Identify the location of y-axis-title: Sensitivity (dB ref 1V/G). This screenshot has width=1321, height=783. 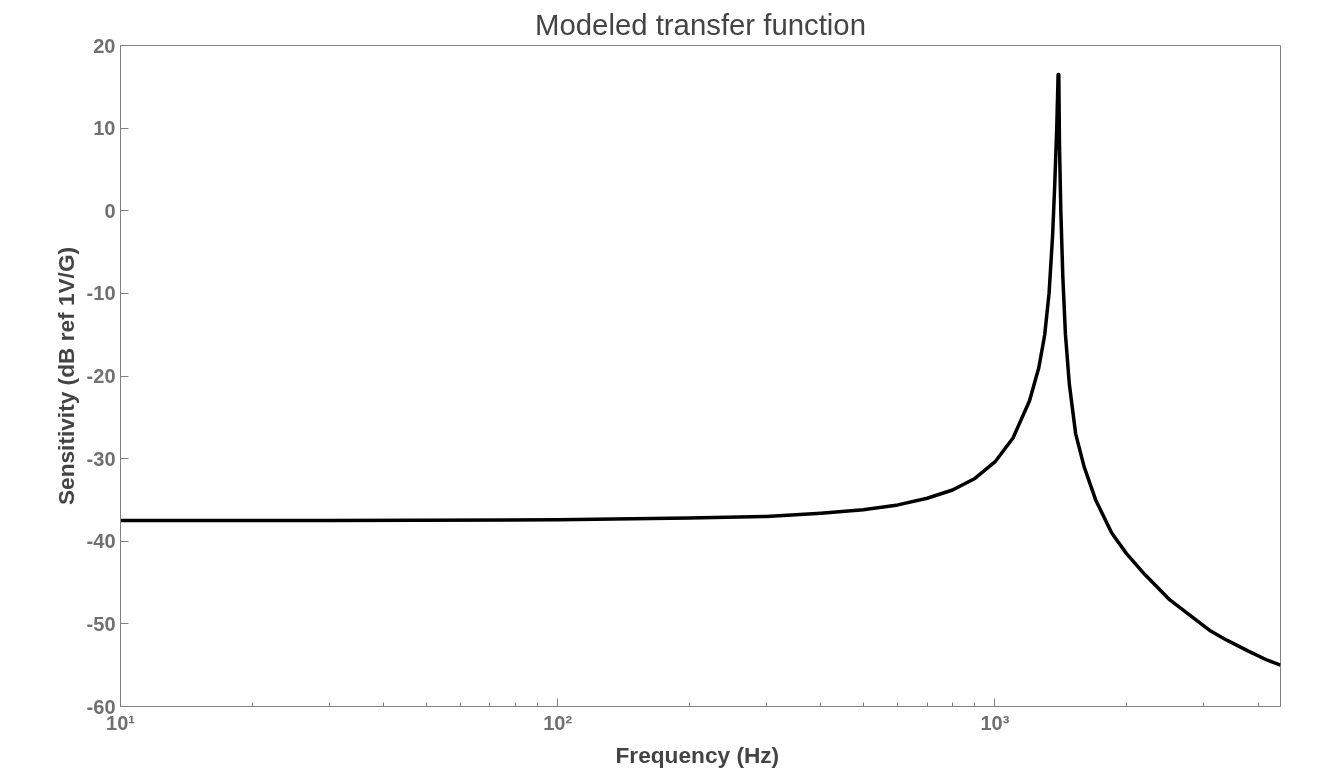
(65, 376).